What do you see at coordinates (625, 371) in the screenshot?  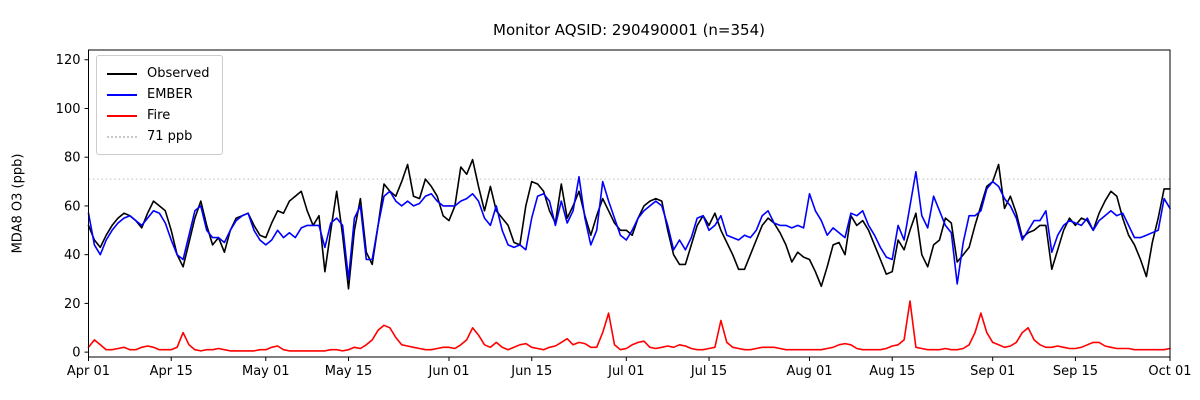 I see `x-tick-label: Jul 01` at bounding box center [625, 371].